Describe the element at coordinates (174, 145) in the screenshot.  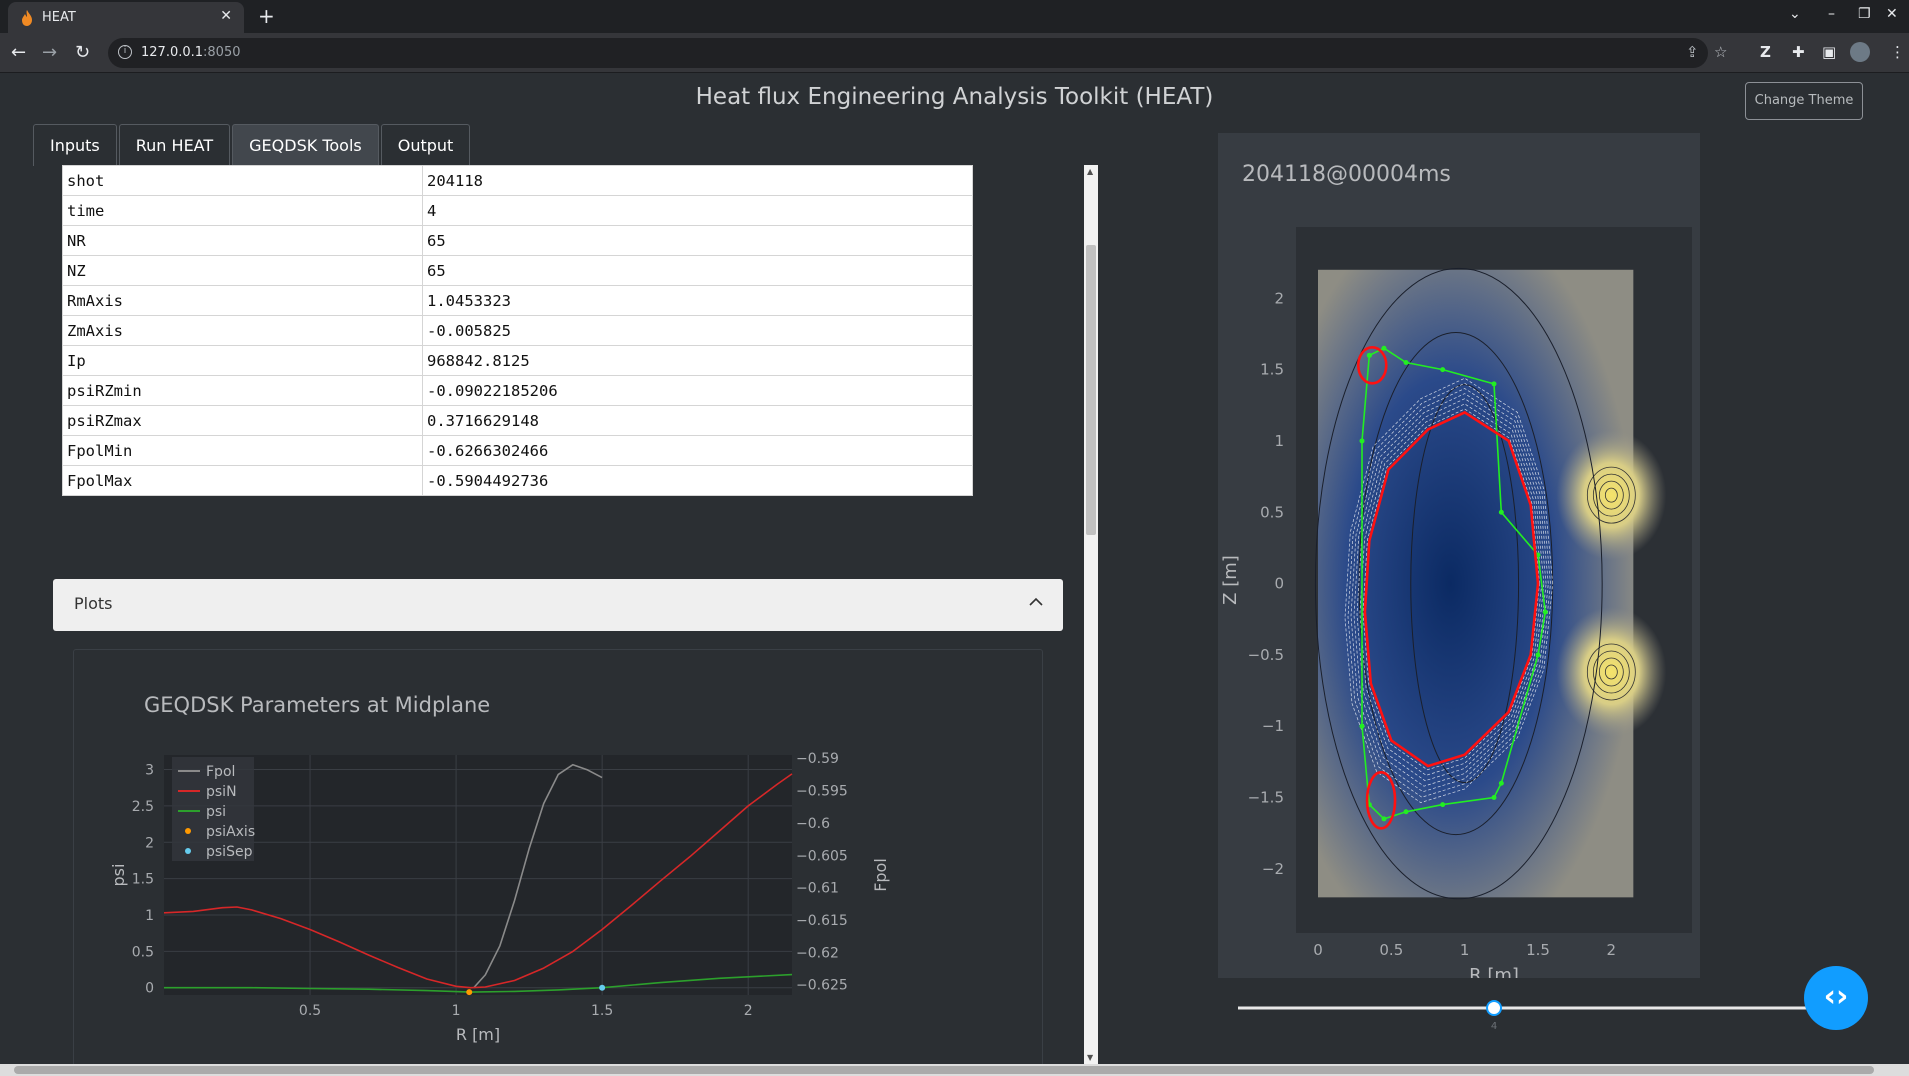
I see `tab-run-heat: Run HEAT` at that location.